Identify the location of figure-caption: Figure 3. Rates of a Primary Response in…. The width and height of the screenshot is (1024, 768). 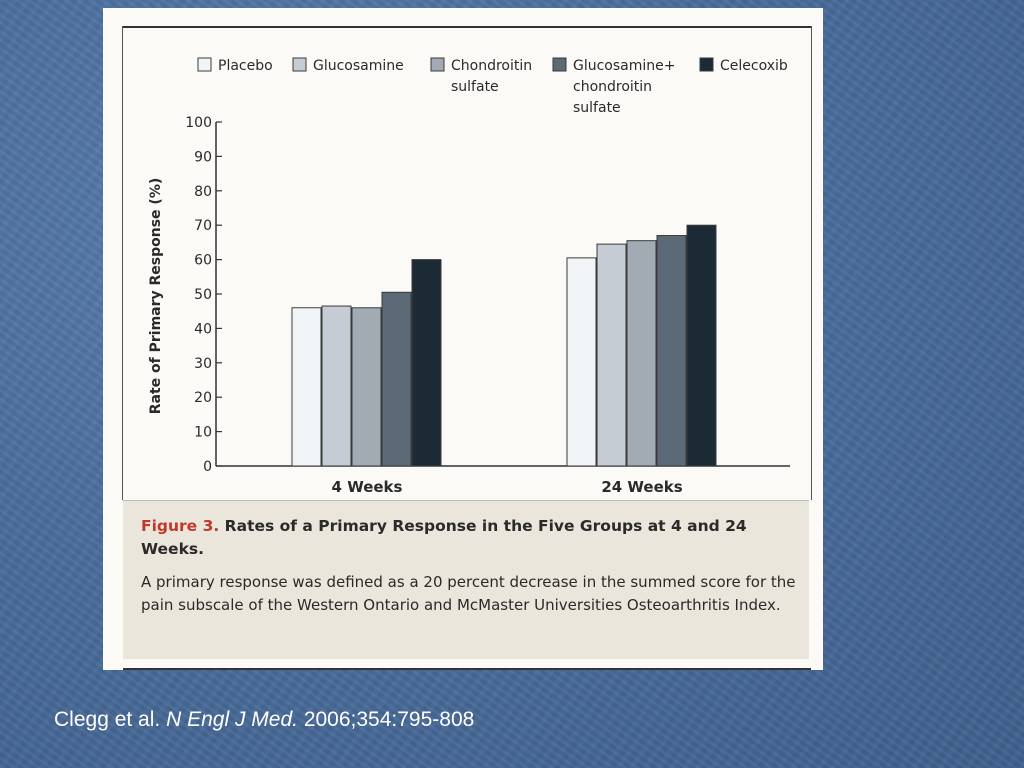
(466, 579).